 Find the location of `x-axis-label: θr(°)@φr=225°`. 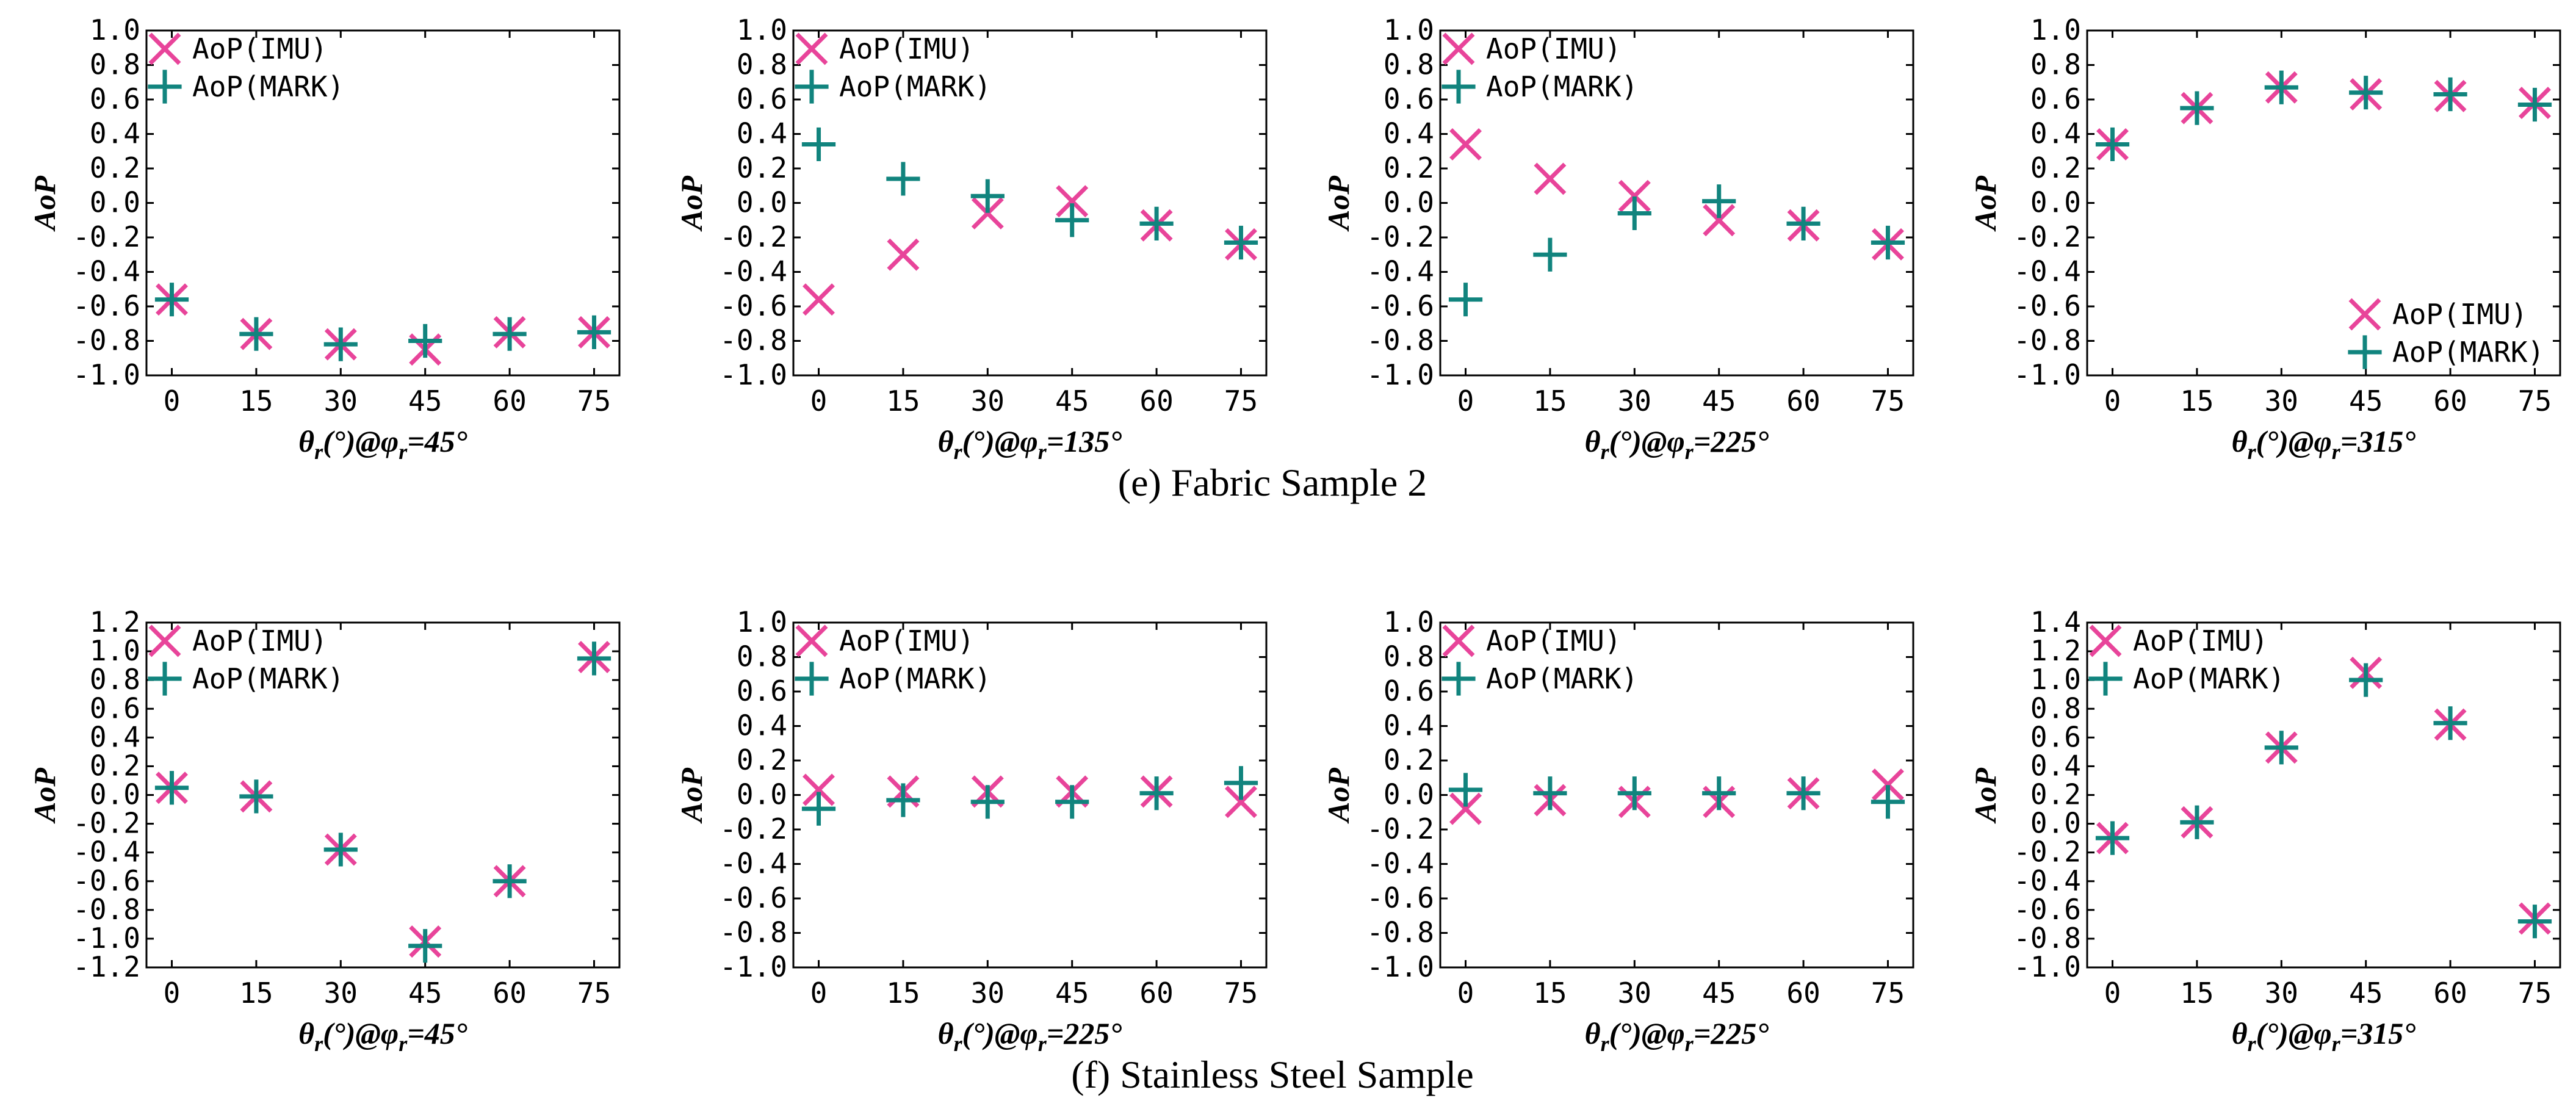

x-axis-label: θr(°)@φr=225° is located at coordinates (1677, 444).